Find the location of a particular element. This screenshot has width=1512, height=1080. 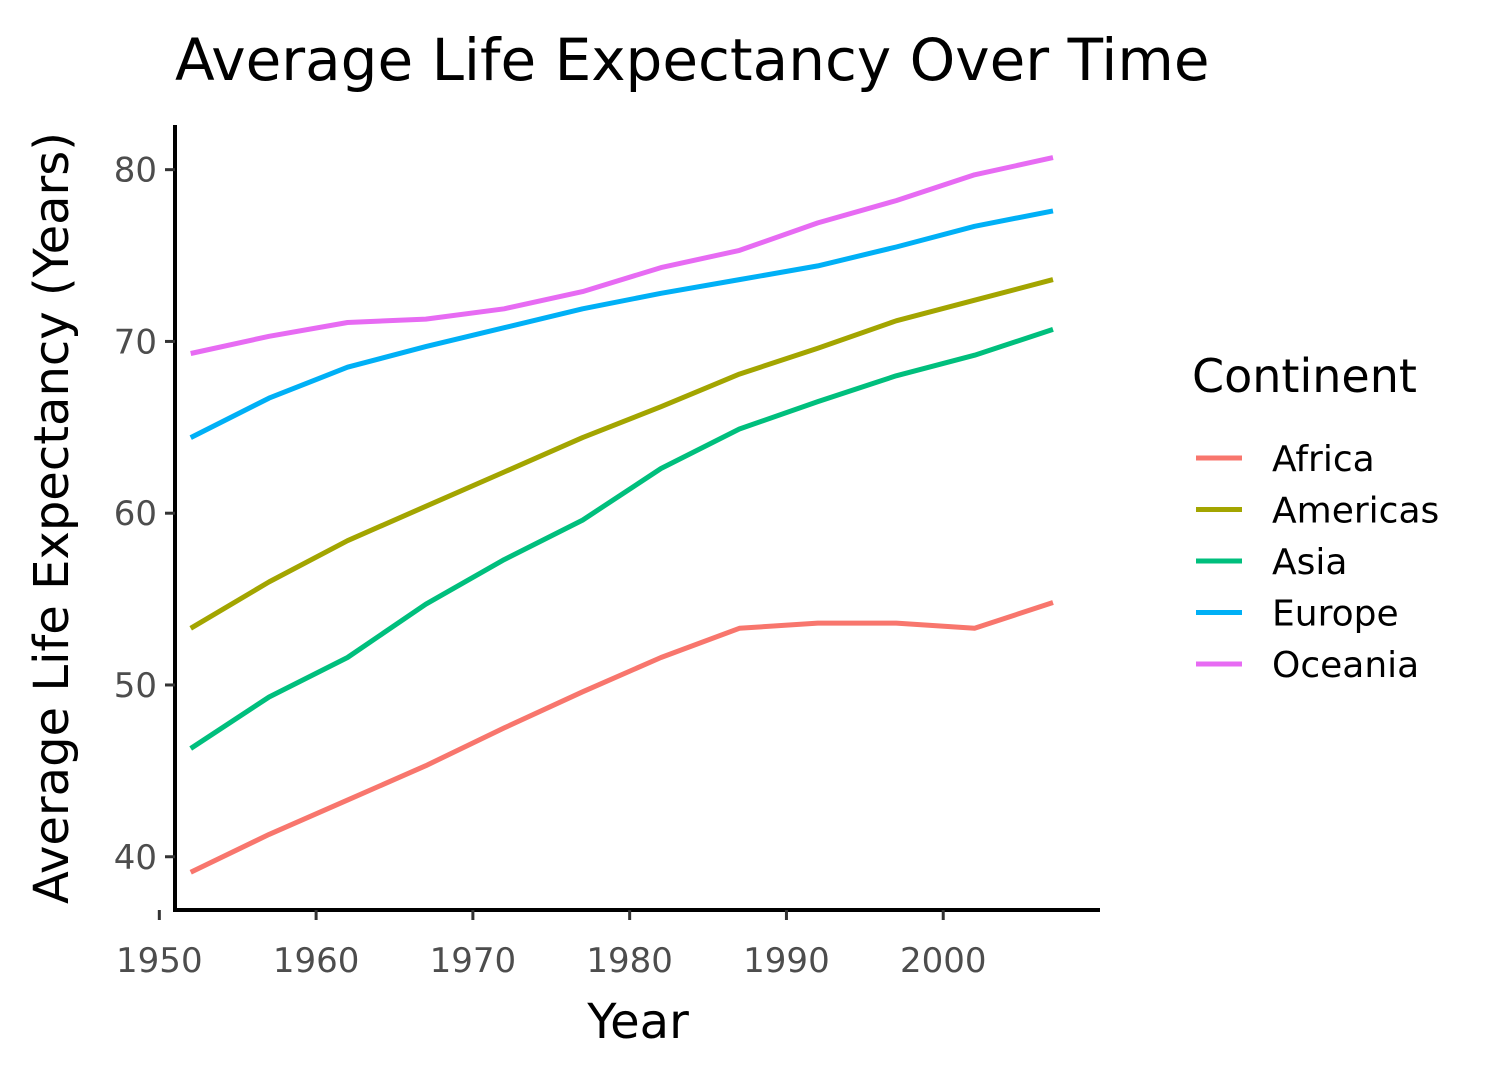

legend-title: Continent is located at coordinates (1304, 376).